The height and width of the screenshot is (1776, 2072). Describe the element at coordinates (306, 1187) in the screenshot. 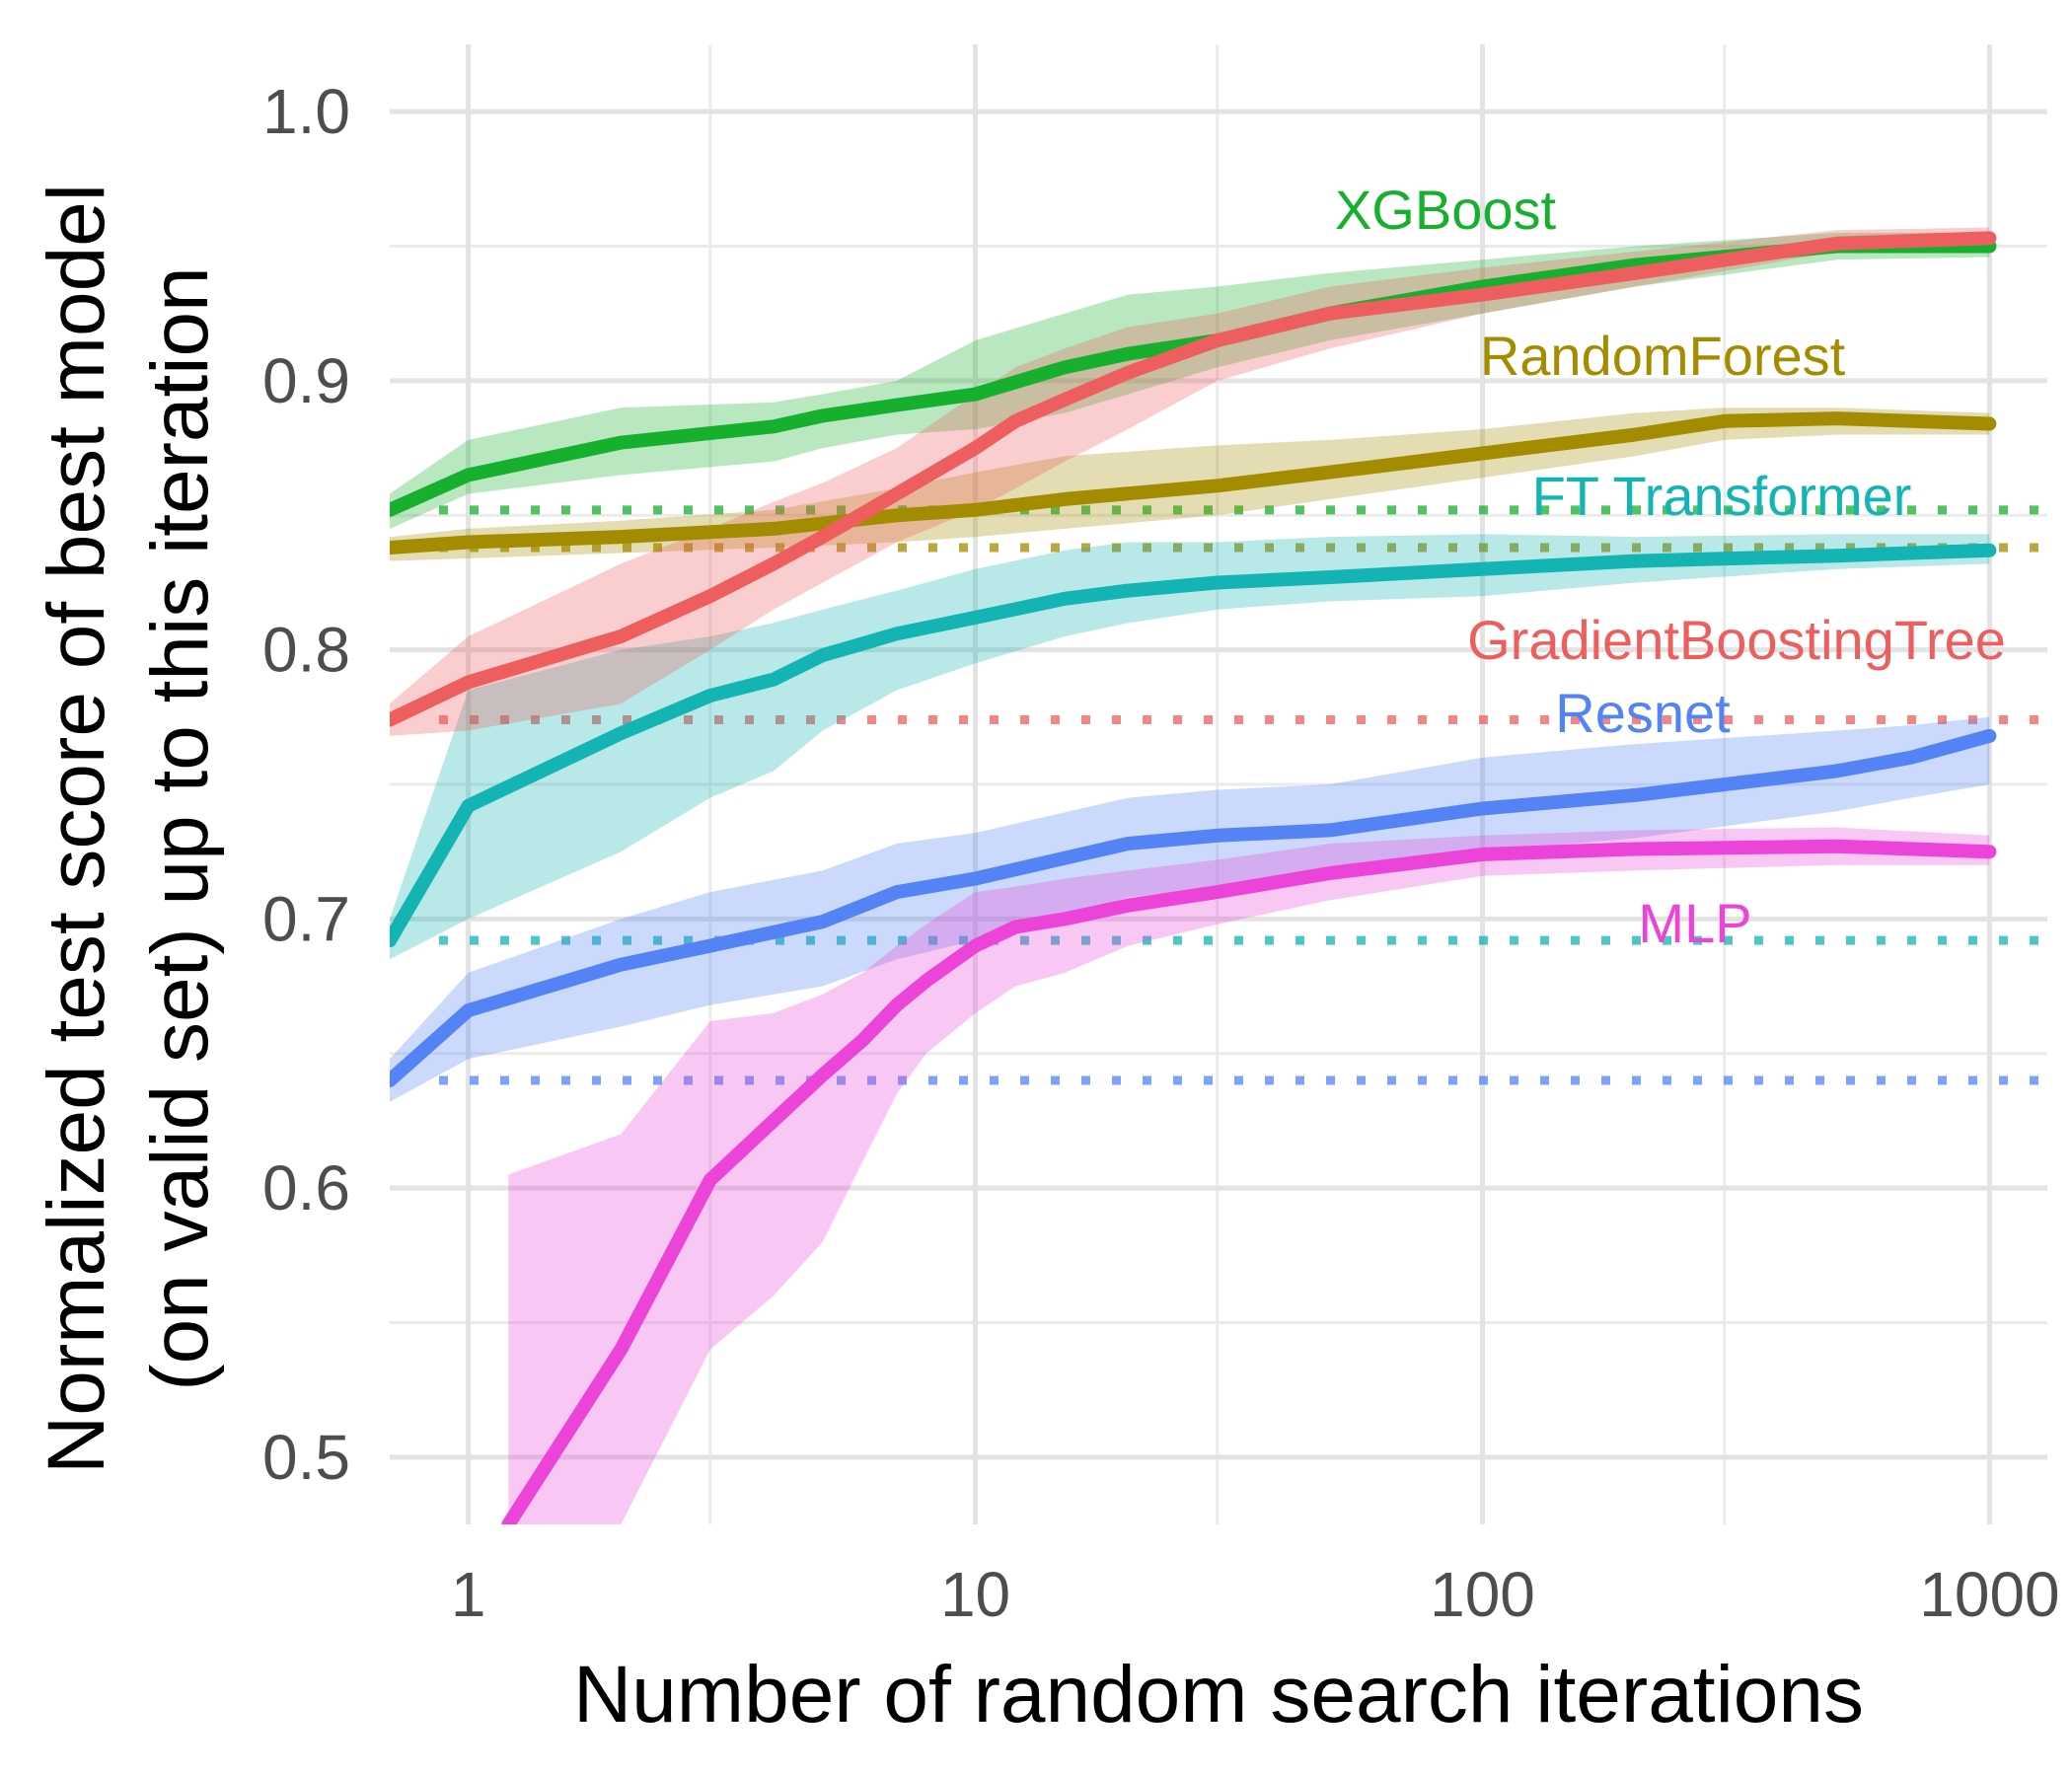

I see `y-tick-label: 0.6` at that location.